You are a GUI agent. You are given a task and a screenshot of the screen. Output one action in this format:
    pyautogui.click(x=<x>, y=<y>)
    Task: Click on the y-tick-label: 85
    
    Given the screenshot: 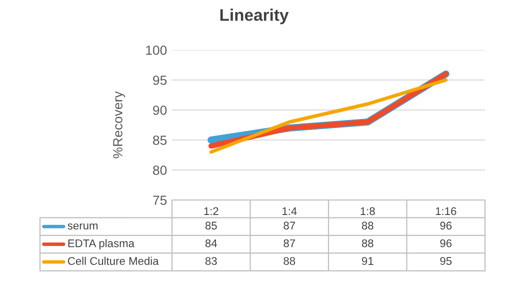 What is the action you would take?
    pyautogui.click(x=160, y=140)
    